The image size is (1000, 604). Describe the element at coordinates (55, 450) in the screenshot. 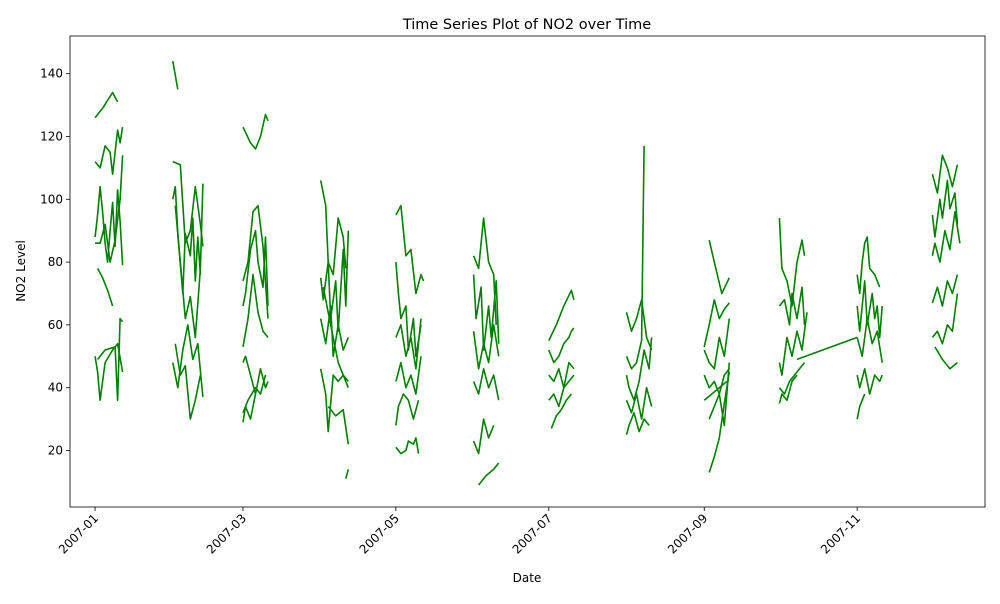

I see `y-tick-label: 20` at that location.